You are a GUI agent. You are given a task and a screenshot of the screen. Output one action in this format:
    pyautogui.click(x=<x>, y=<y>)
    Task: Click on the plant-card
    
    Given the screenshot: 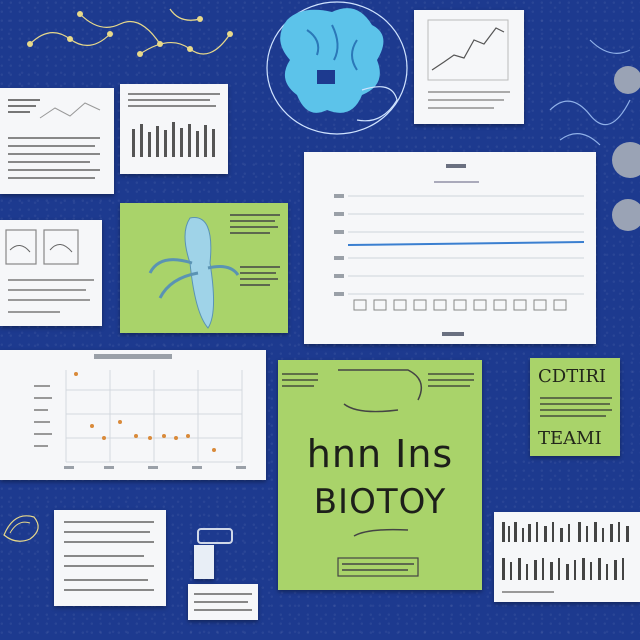 What is the action you would take?
    pyautogui.click(x=204, y=268)
    